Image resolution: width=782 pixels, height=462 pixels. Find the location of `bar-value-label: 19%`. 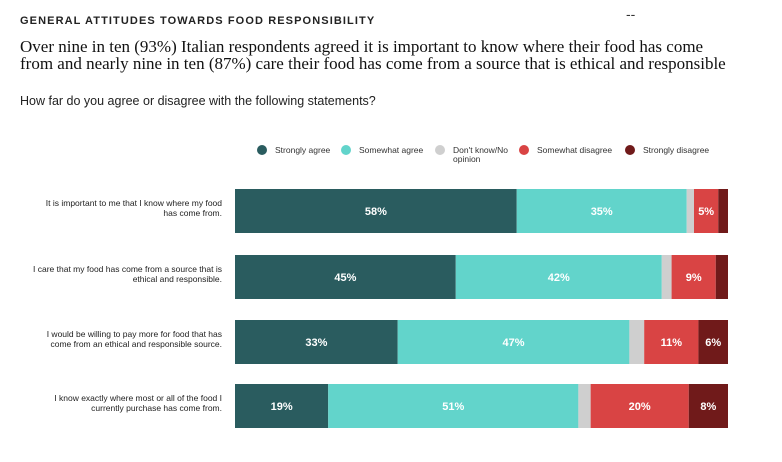

bar-value-label: 19% is located at coordinates (282, 407).